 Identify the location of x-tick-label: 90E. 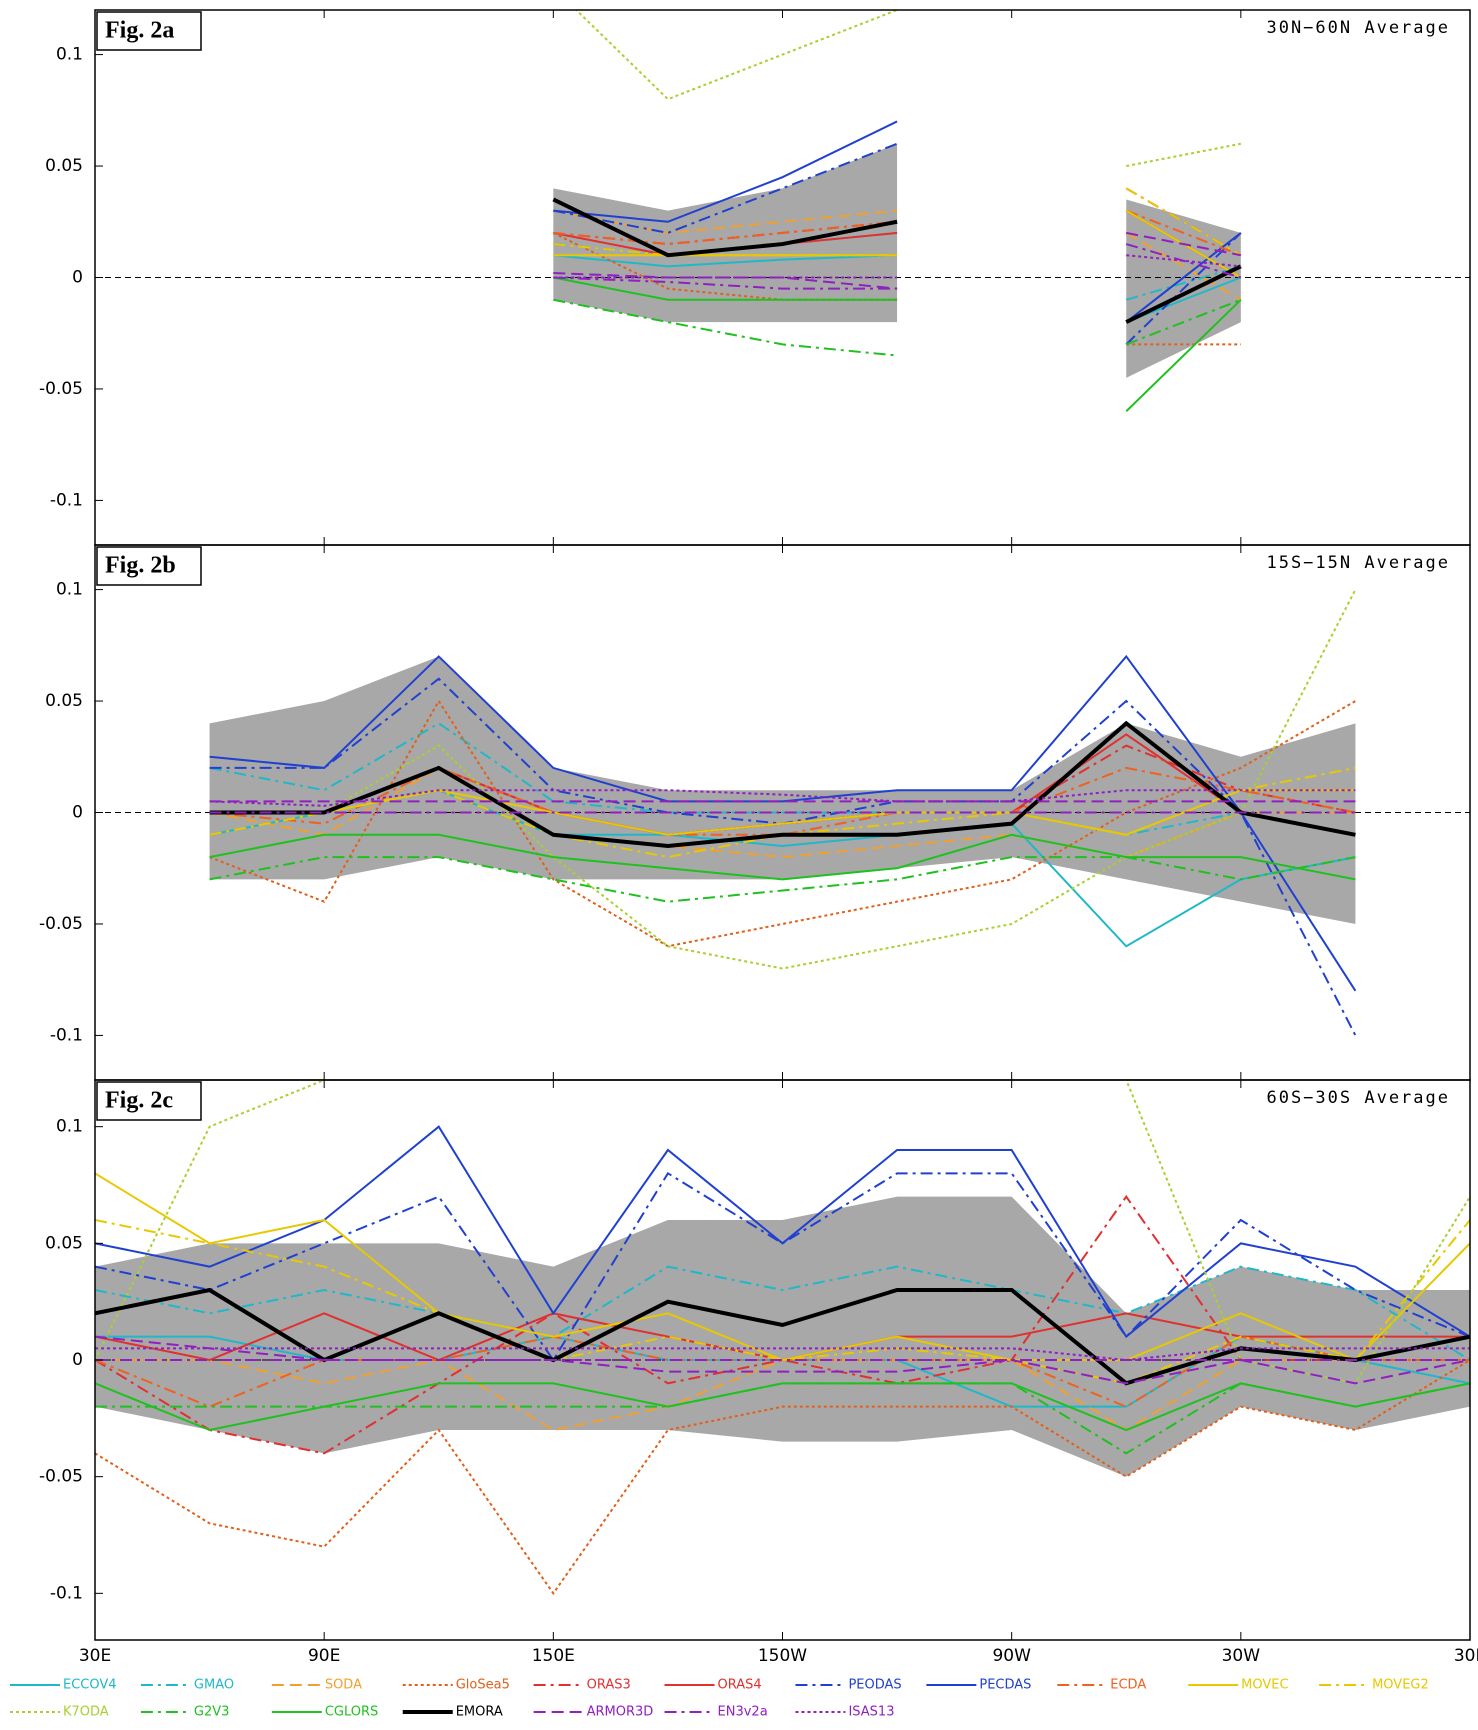
(324, 1656).